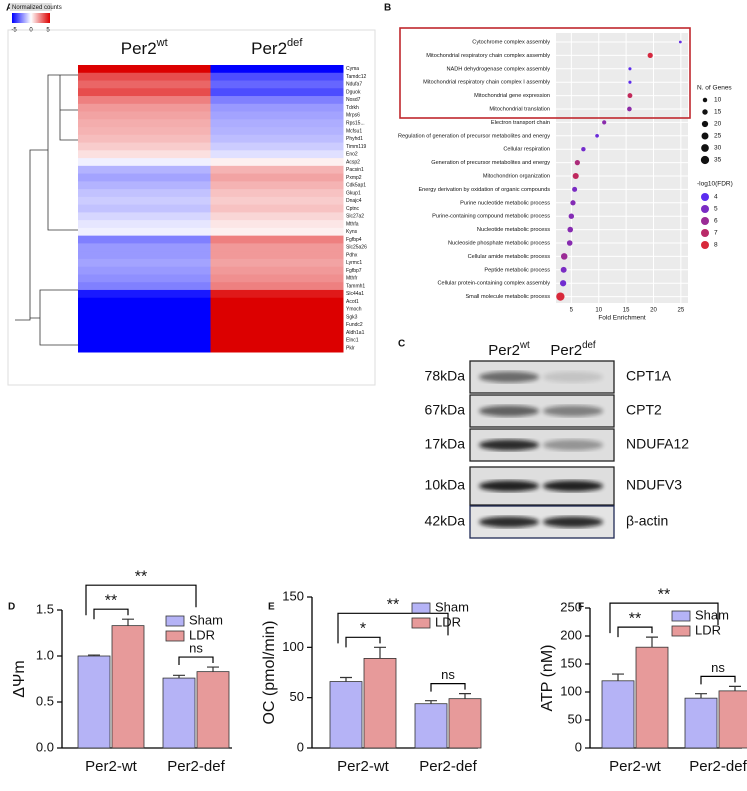  Describe the element at coordinates (300, 746) in the screenshot. I see `y-tick-label: 0` at that location.